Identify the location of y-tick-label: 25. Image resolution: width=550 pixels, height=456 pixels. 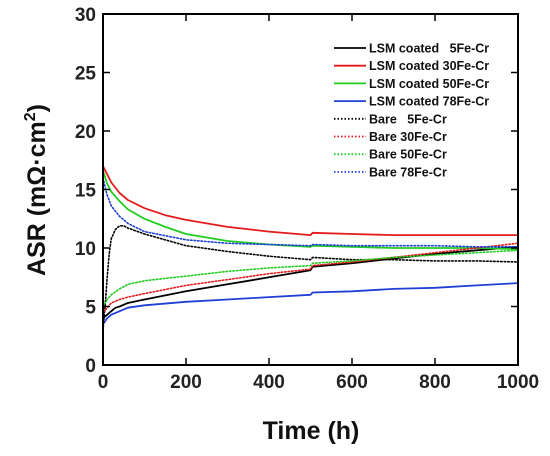
(86, 74).